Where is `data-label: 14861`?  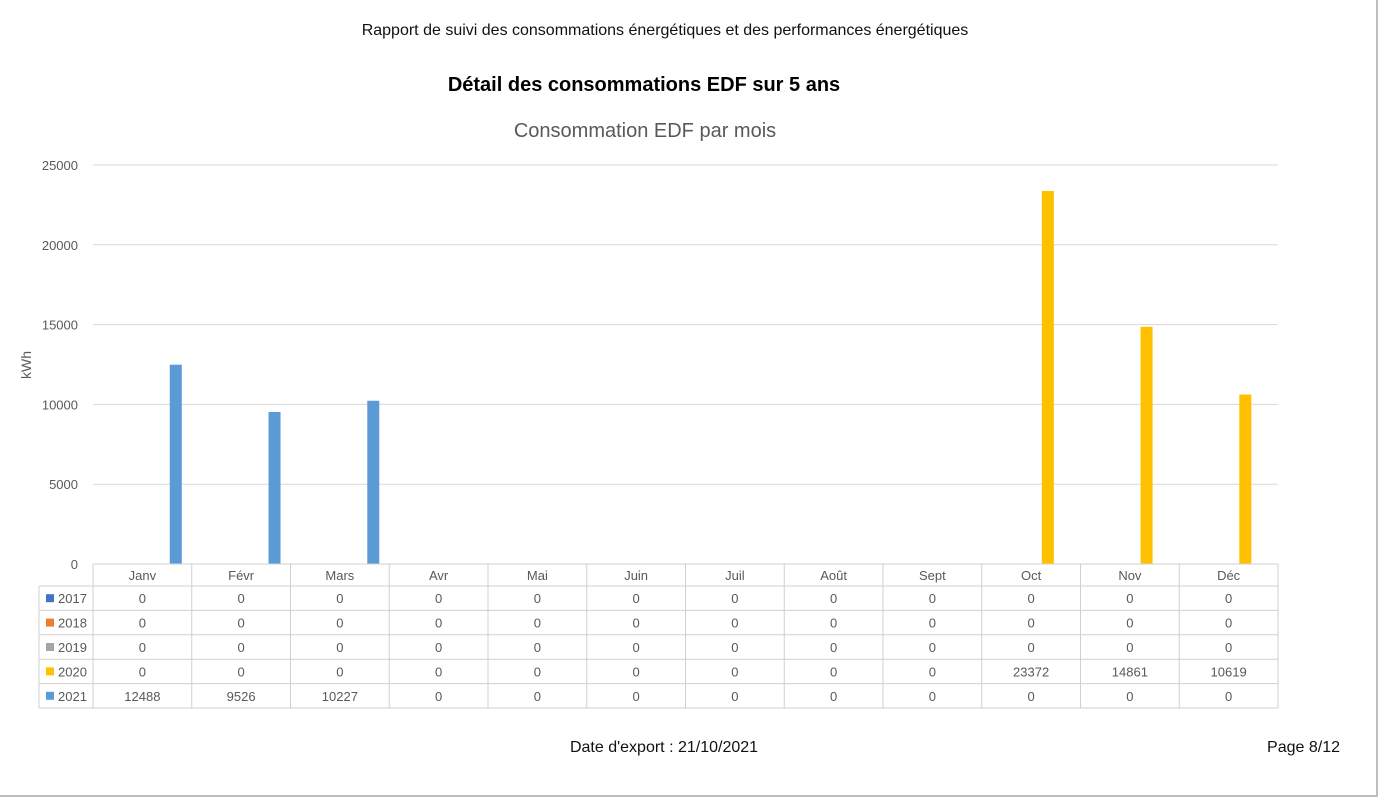 data-label: 14861 is located at coordinates (1130, 671).